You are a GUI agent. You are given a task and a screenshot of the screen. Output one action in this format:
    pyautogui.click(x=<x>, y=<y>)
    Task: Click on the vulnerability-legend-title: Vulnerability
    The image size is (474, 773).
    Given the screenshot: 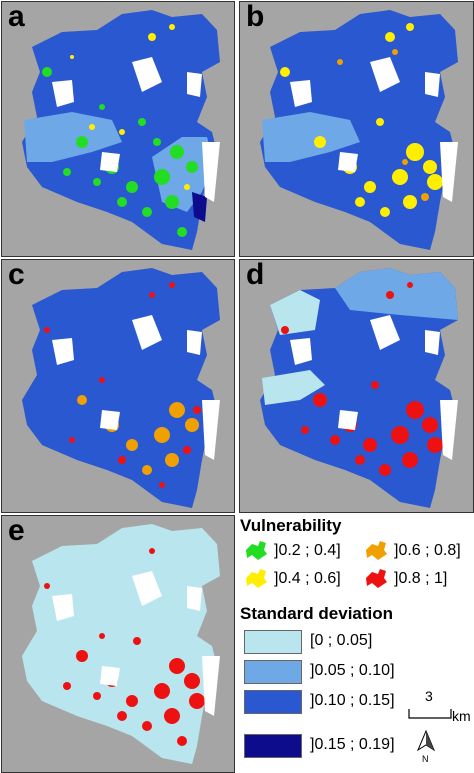 What is the action you would take?
    pyautogui.click(x=291, y=525)
    